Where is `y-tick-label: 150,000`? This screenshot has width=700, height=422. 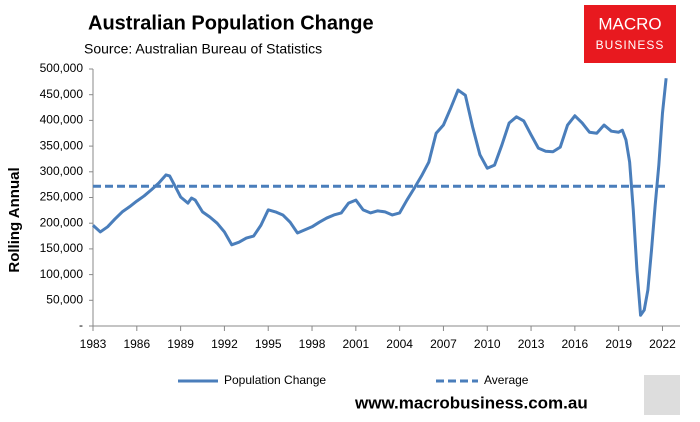 y-tick-label: 150,000 is located at coordinates (62, 248).